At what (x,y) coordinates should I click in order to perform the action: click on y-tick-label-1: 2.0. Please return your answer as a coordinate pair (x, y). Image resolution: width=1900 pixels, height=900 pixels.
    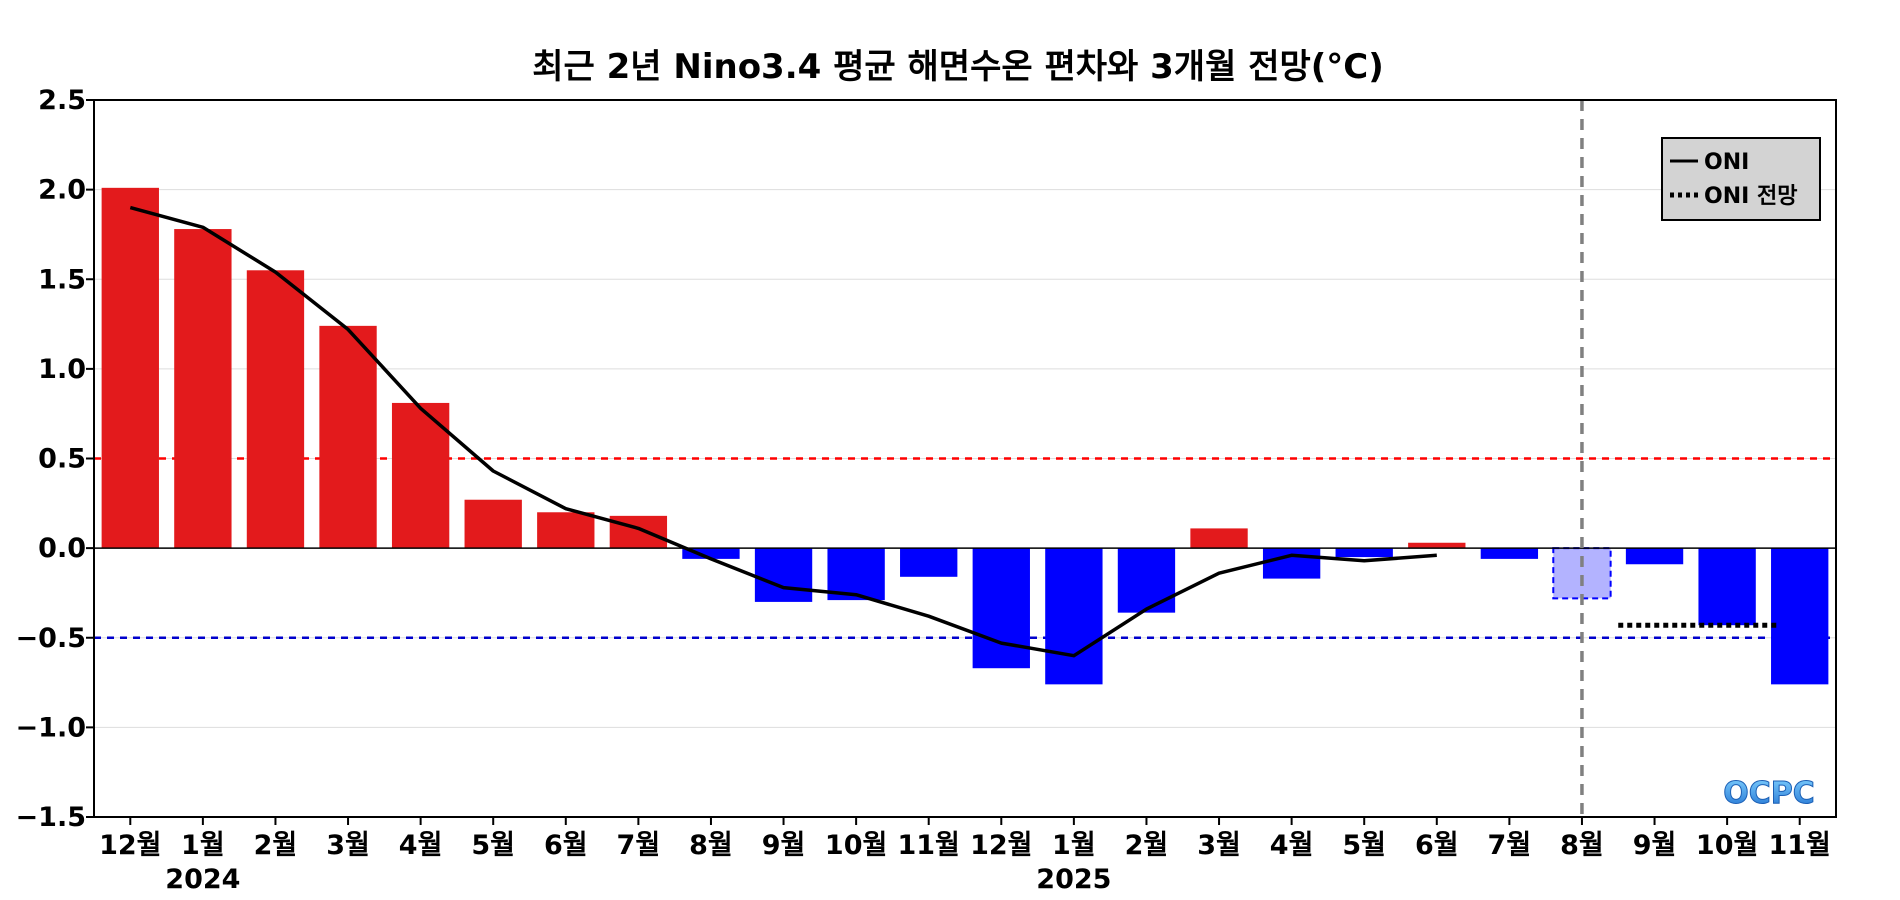
    Looking at the image, I should click on (62, 190).